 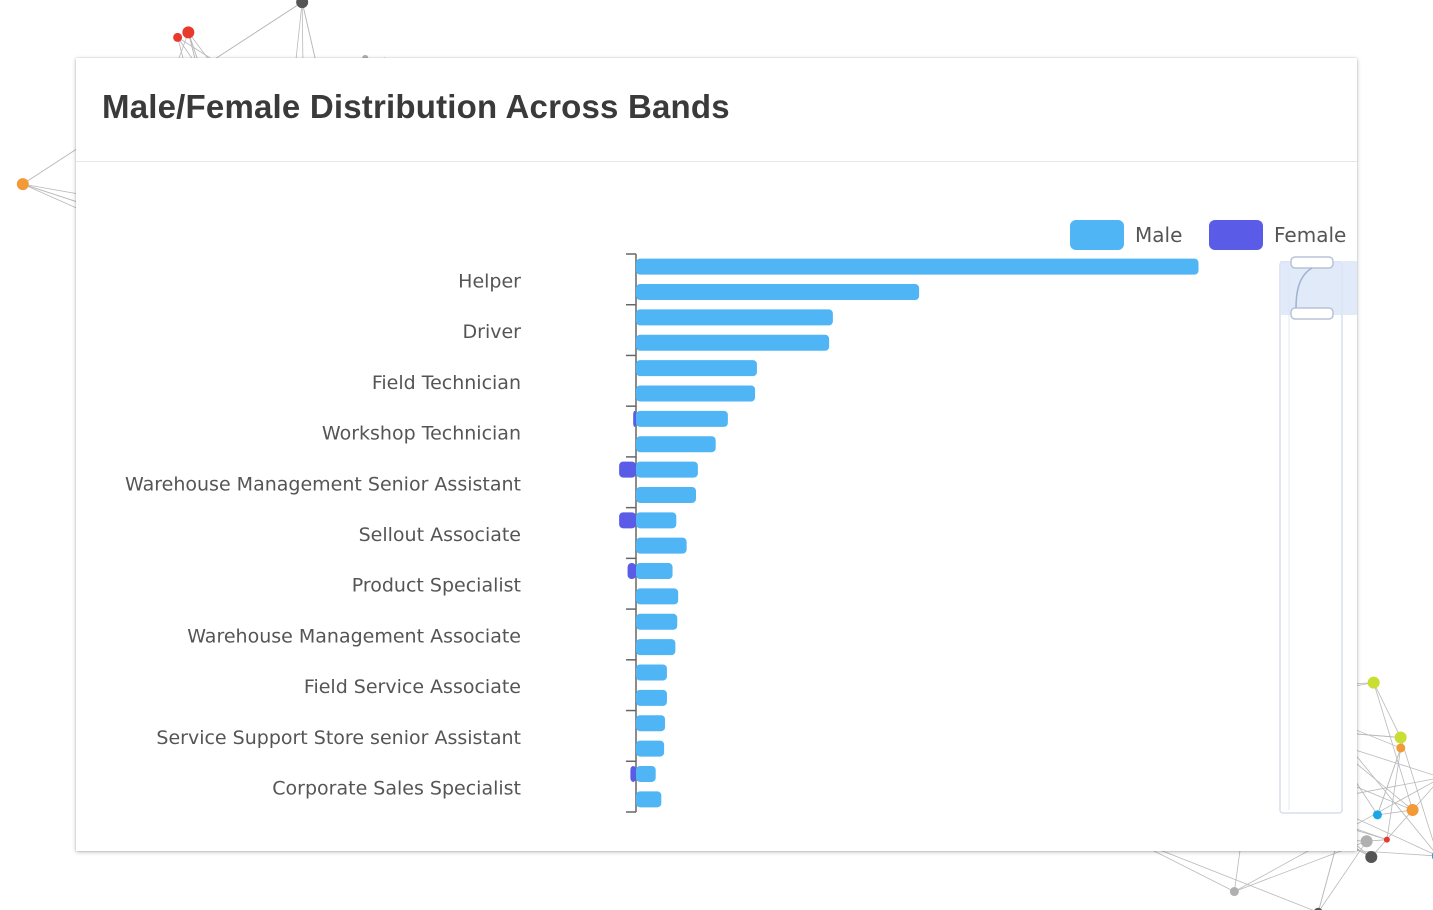 What do you see at coordinates (354, 636) in the screenshot?
I see `y-tick-label: Warehouse Management Associate` at bounding box center [354, 636].